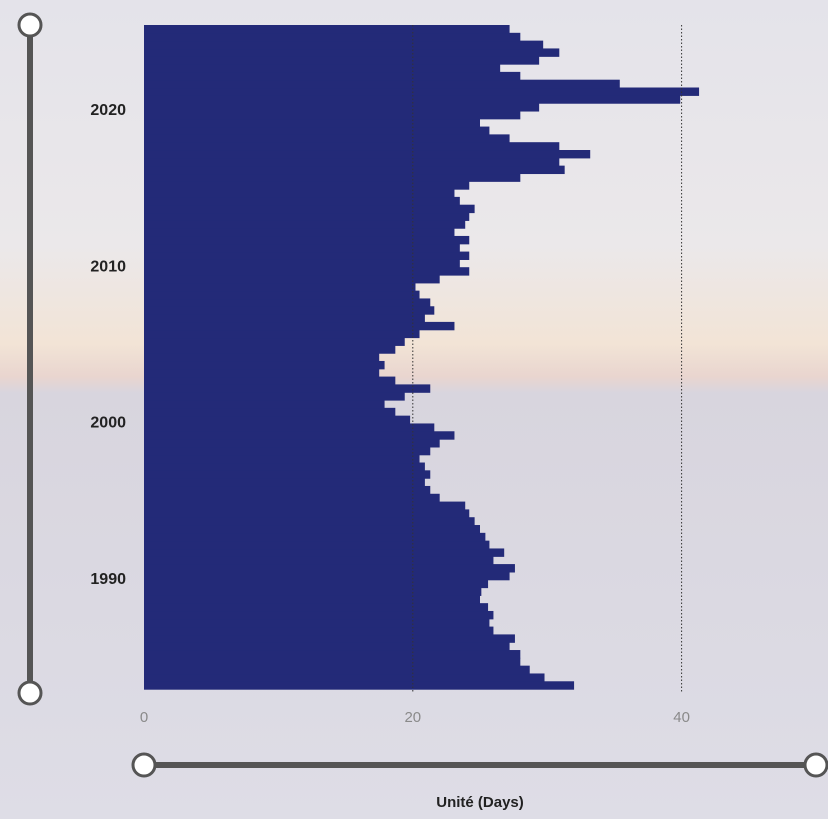 This screenshot has width=828, height=819. Describe the element at coordinates (412, 717) in the screenshot. I see `x-tick-label: 20` at that location.